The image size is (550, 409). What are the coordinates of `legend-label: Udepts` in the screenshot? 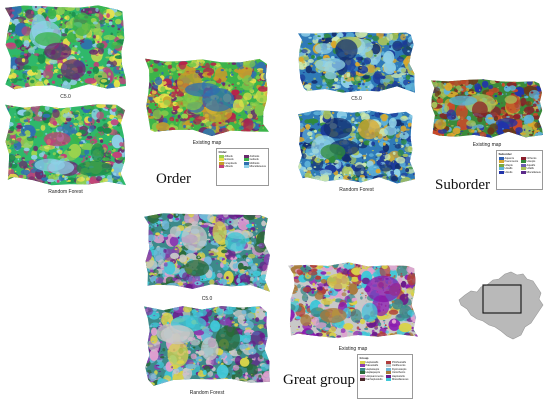 It's located at (508, 165).